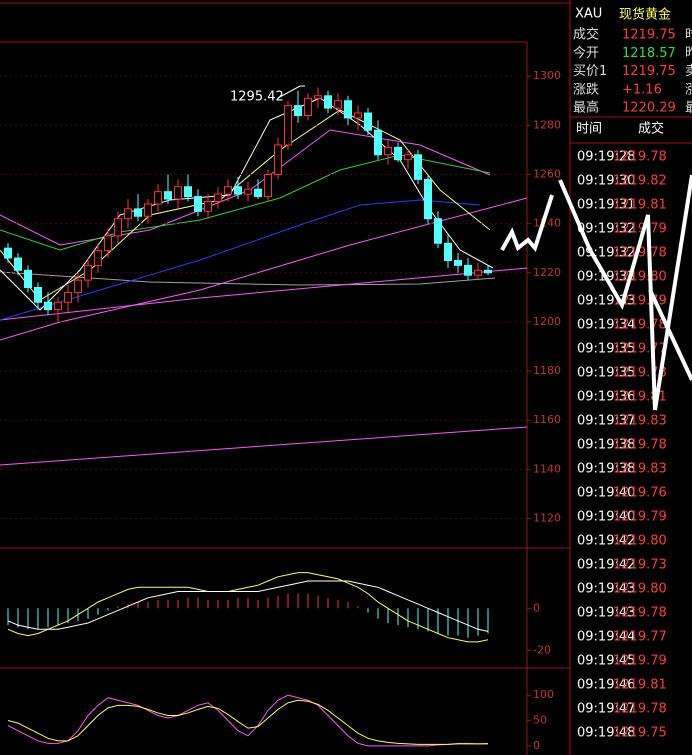 This screenshot has height=755, width=692. Describe the element at coordinates (586, 108) in the screenshot. I see `quote-label: 最高` at that location.